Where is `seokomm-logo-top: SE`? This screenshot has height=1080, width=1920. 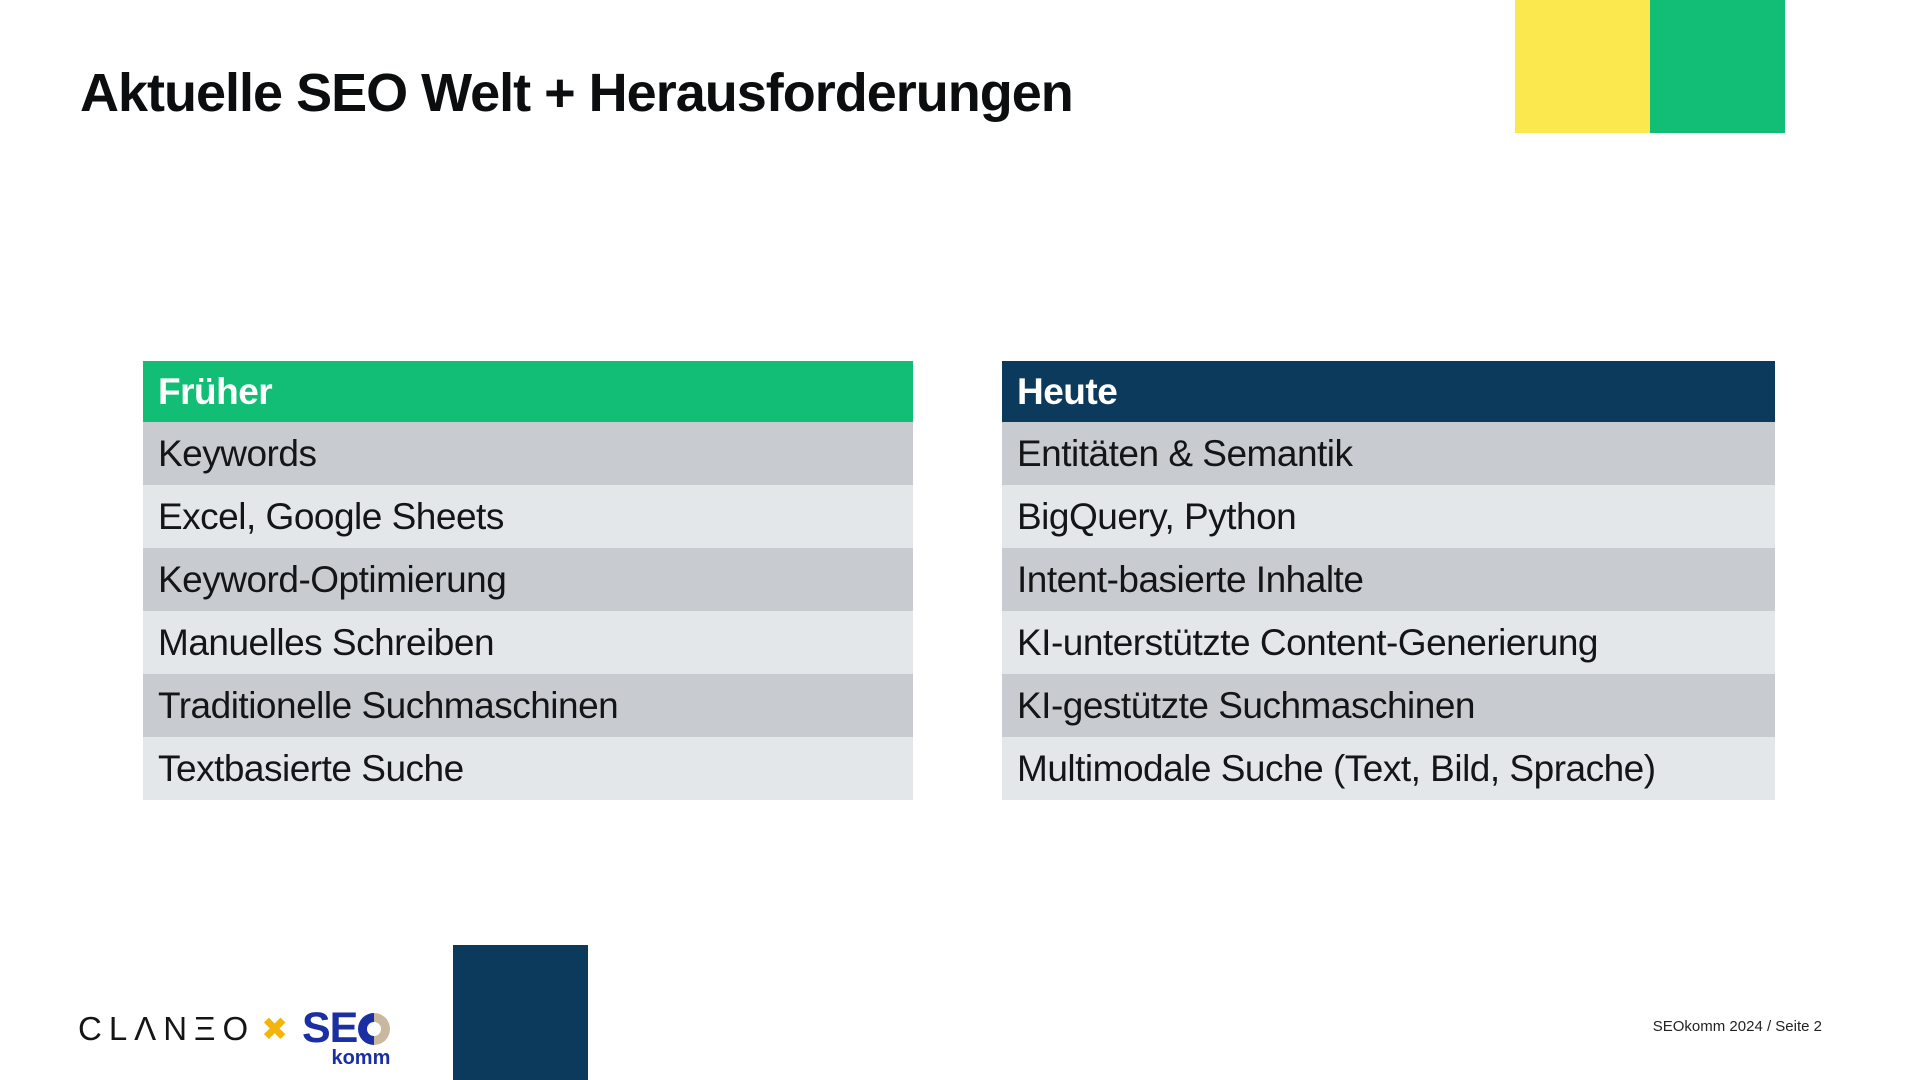
seokomm-logo-top: SE is located at coordinates (346, 1028).